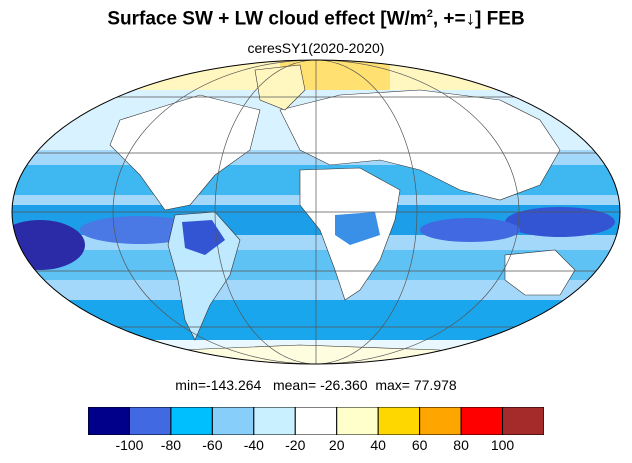 This screenshot has width=632, height=463. Describe the element at coordinates (470, 230) in the screenshot. I see `indian-ocean-blue` at that location.